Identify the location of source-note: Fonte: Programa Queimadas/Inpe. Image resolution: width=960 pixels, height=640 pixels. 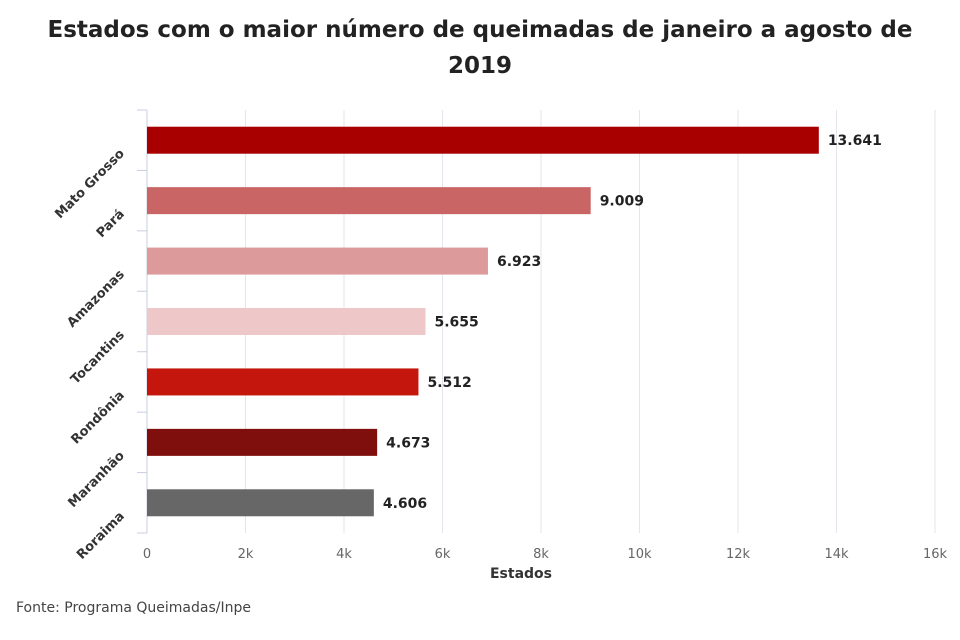
(133, 608).